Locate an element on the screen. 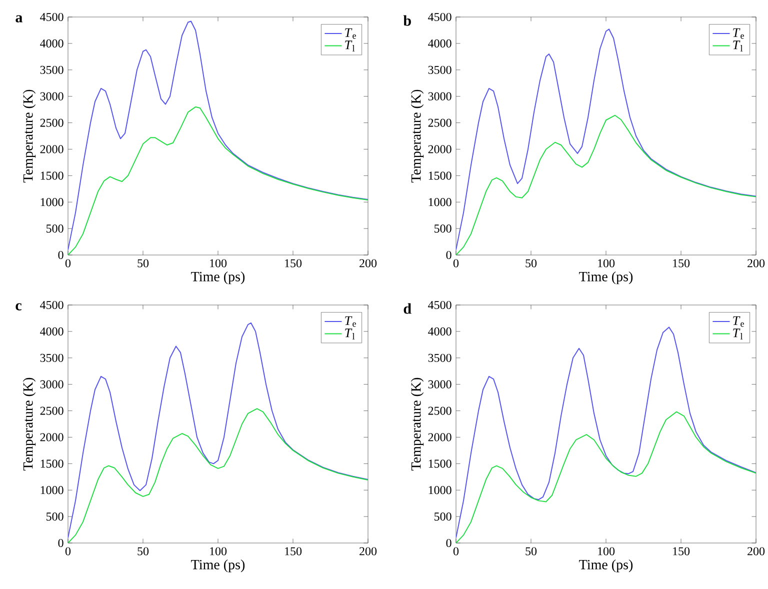  chart-title: d is located at coordinates (408, 308).